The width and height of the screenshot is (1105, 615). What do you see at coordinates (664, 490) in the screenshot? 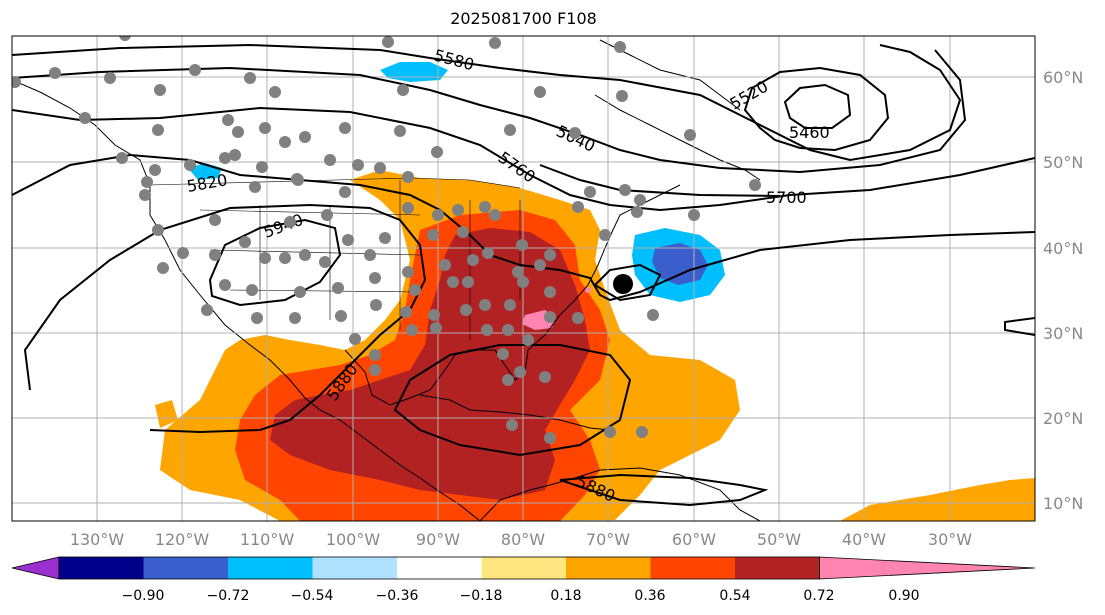
I see `contour-5880-c` at bounding box center [664, 490].